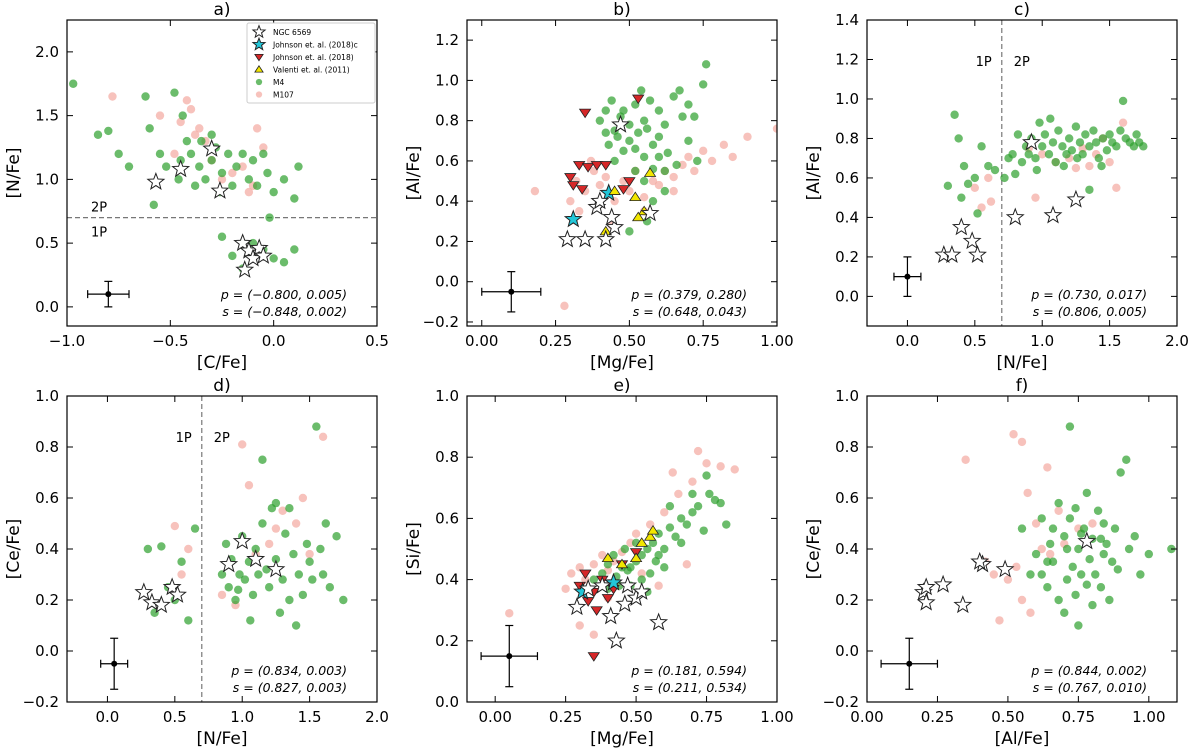 The width and height of the screenshot is (1200, 749). I want to click on x-tick-label: 1.00, so click(776, 717).